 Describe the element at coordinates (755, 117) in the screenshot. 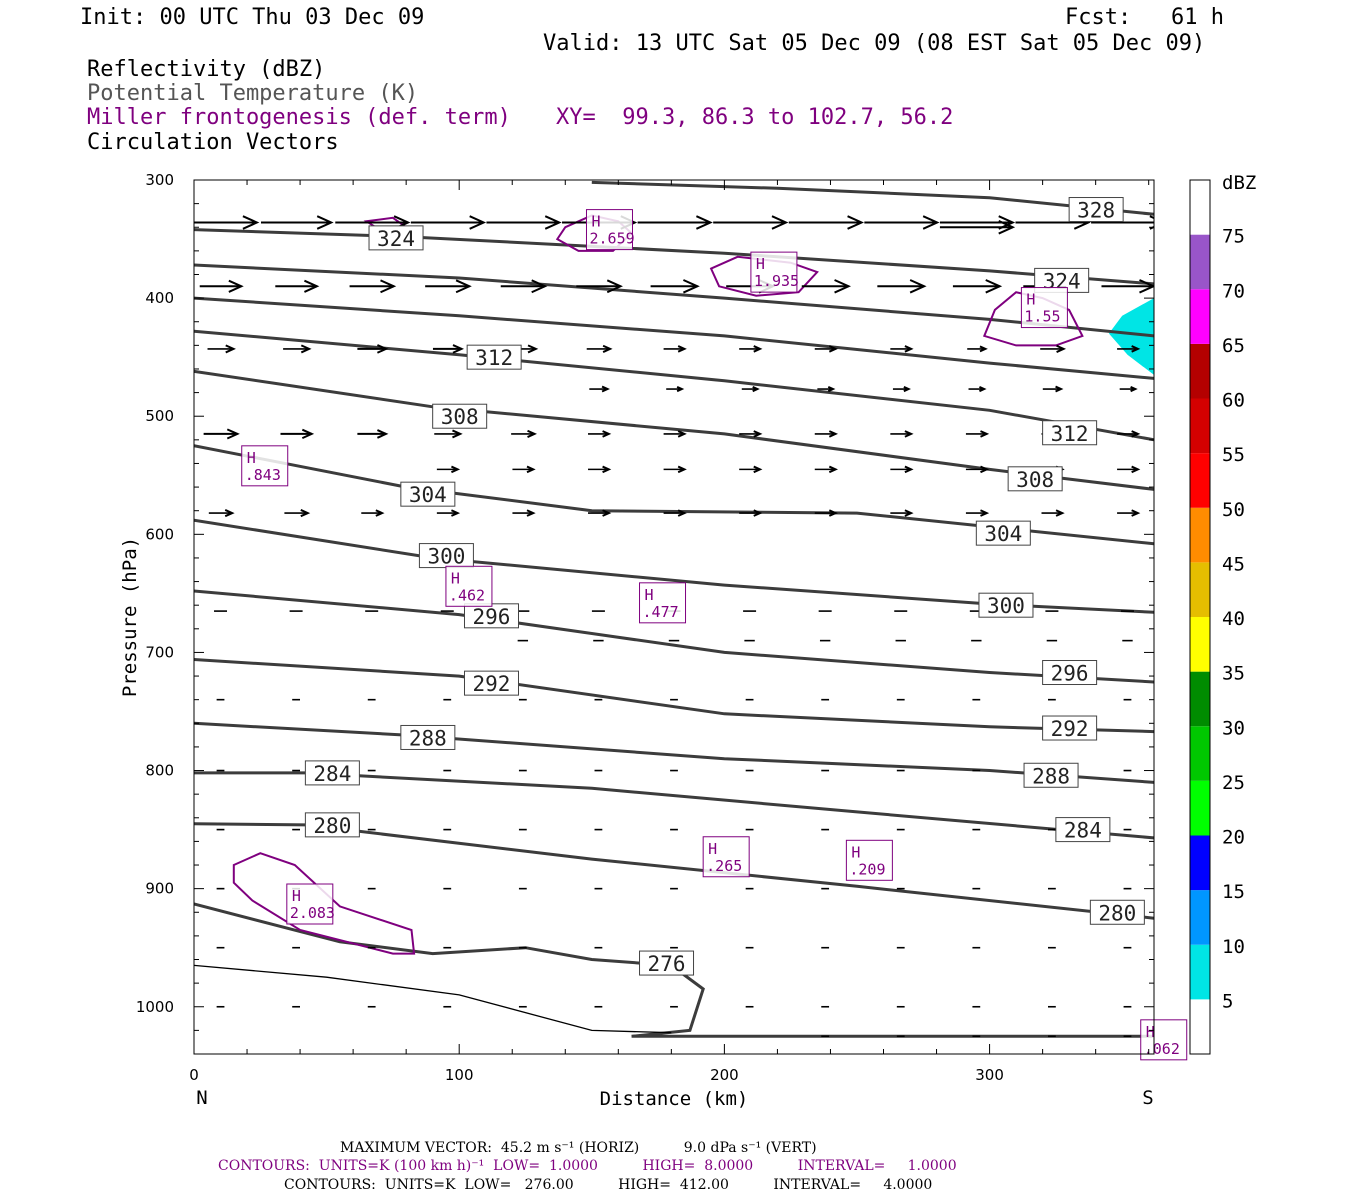

I see `xy-range: XY= 99.3, 86.3 to 102.7, 56.2` at that location.